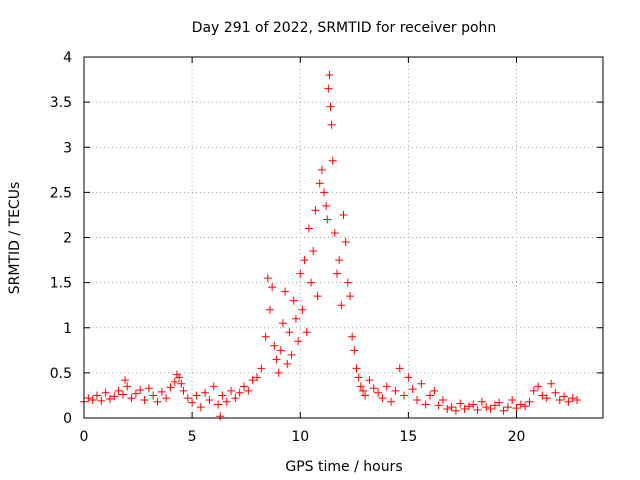 The height and width of the screenshot is (480, 640). I want to click on y-axis-label: SRMTID / TECUs, so click(15, 238).